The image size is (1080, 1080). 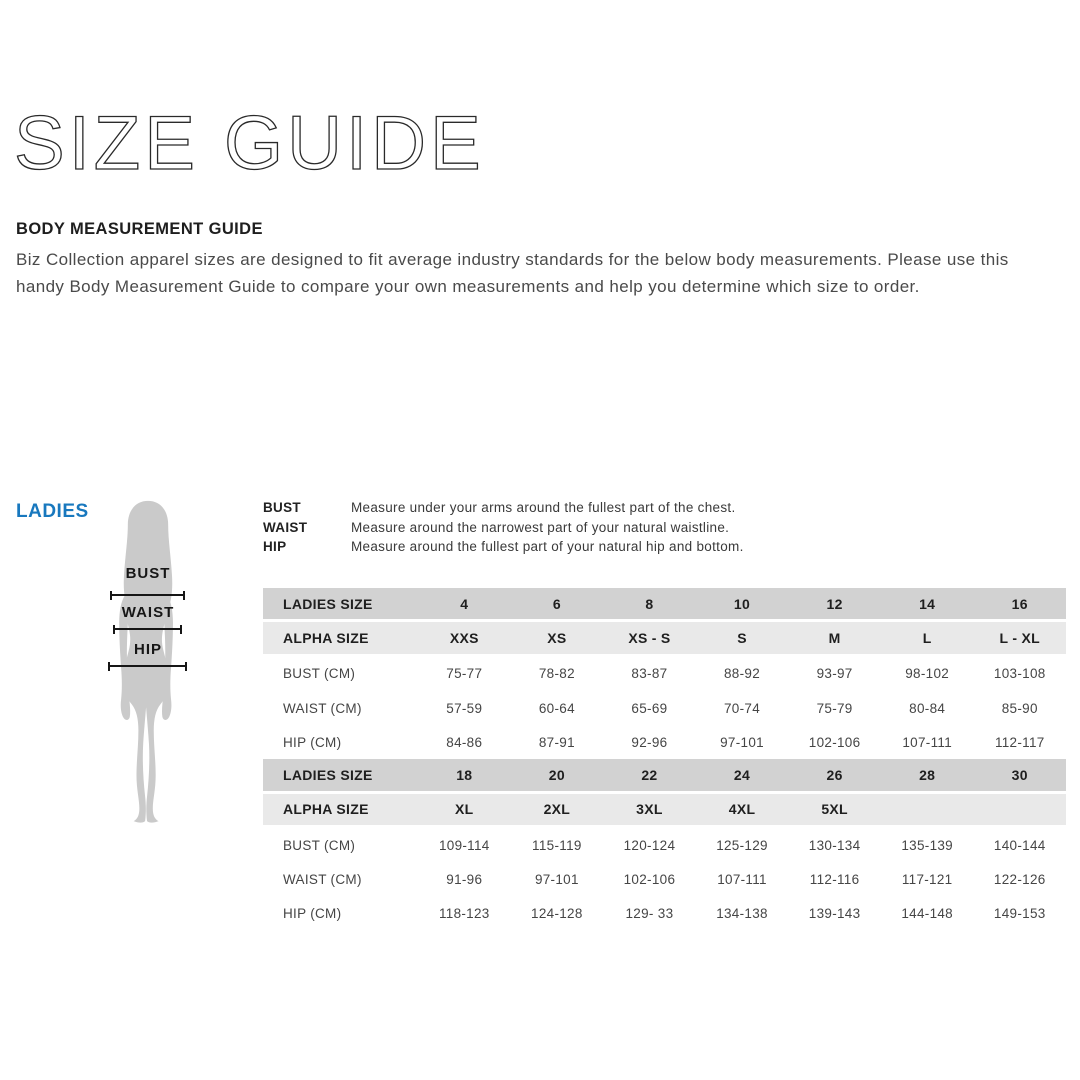 I want to click on cell-value: 85-90, so click(x=1019, y=708).